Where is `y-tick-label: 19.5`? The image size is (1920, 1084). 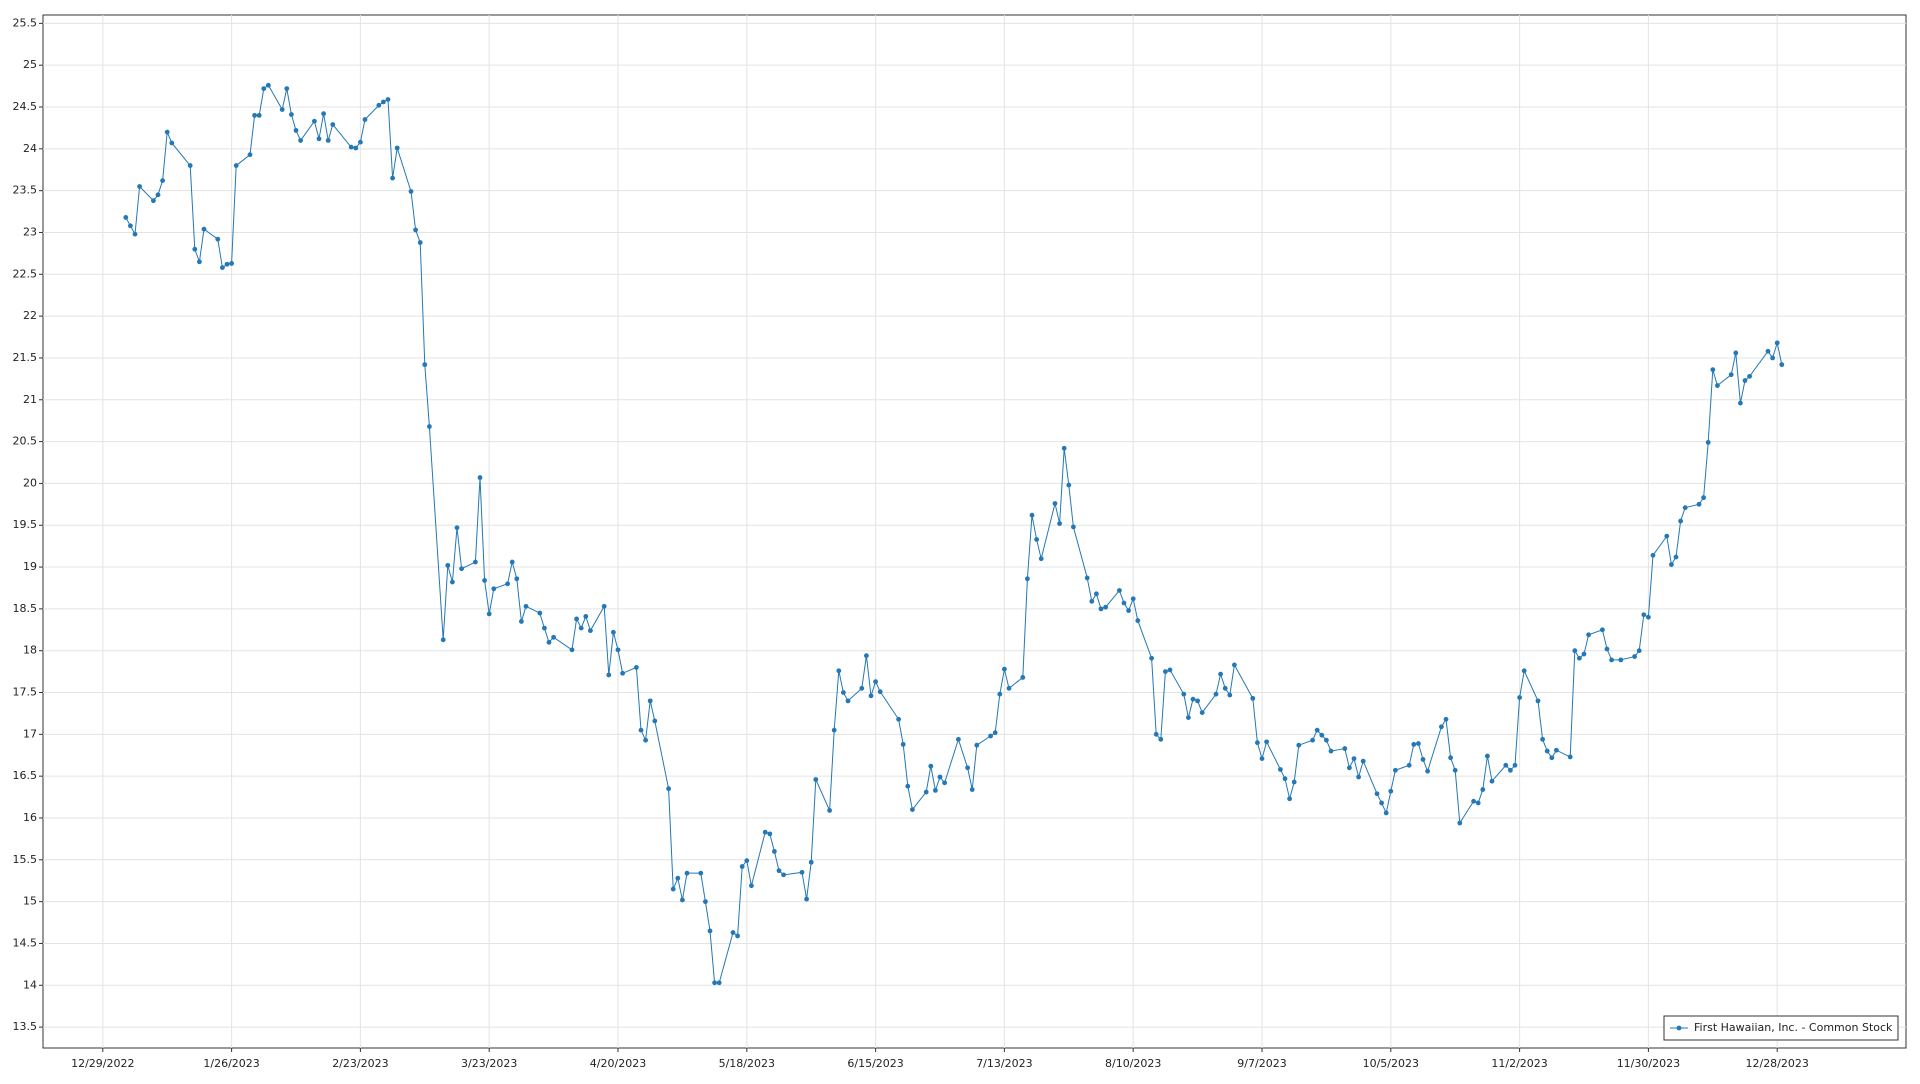
y-tick-label: 19.5 is located at coordinates (25, 524).